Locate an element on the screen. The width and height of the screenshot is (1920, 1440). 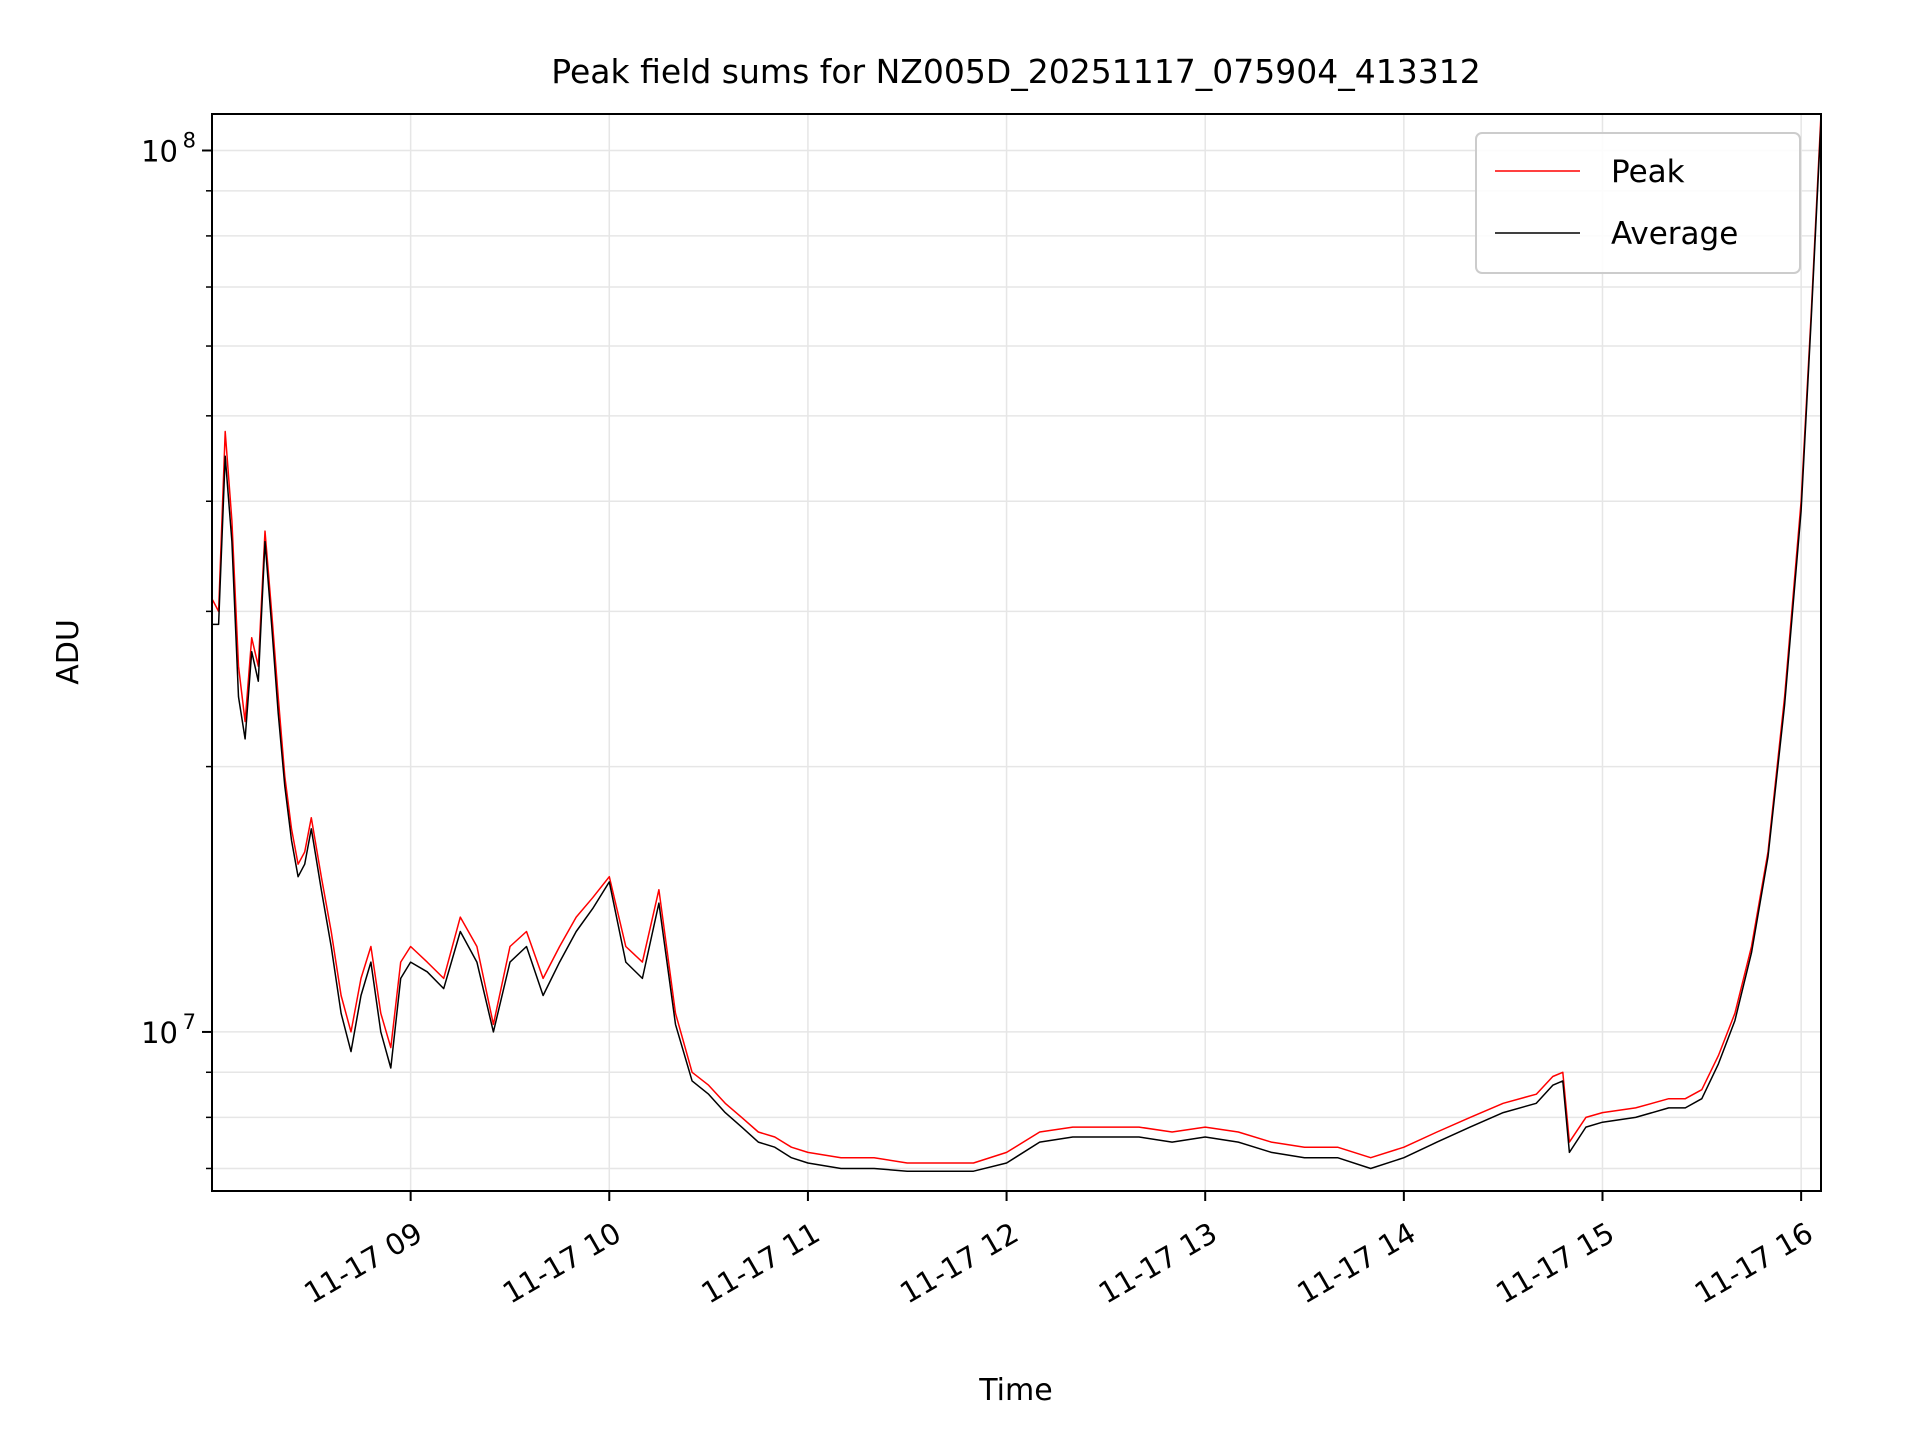
x-tick-label: 11-17 14 is located at coordinates (1356, 1263).